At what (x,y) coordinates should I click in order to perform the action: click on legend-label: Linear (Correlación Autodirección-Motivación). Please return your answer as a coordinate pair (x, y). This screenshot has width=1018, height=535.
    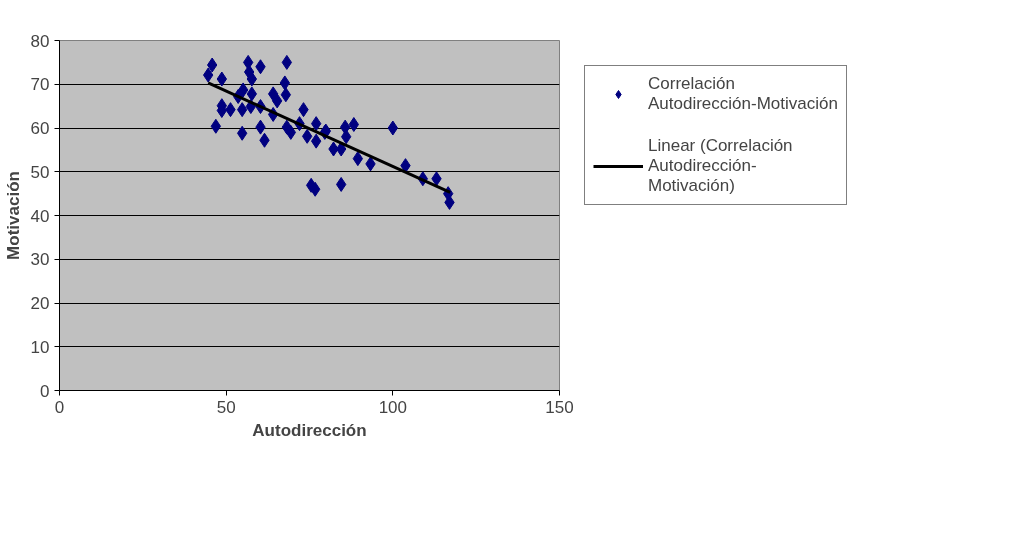
    Looking at the image, I should click on (720, 166).